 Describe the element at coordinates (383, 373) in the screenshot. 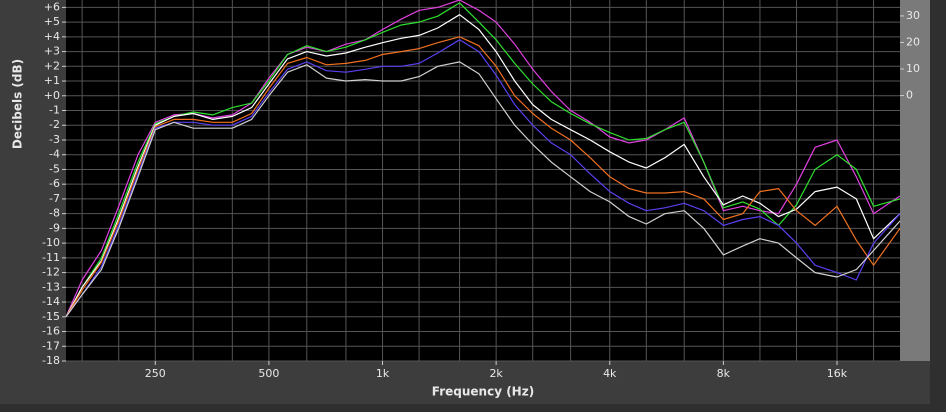

I see `x-tick-label: 1k` at that location.